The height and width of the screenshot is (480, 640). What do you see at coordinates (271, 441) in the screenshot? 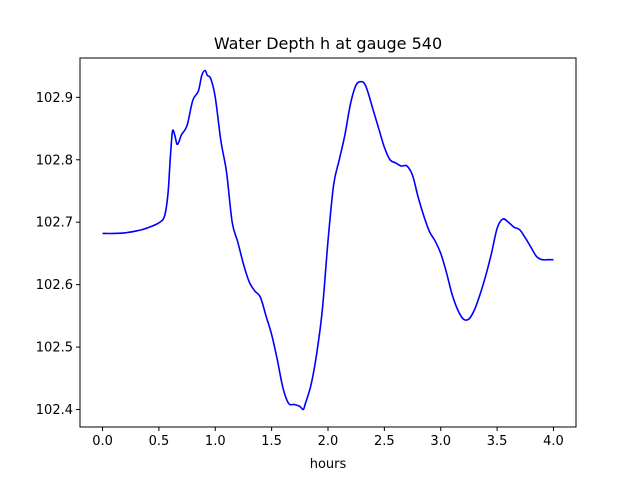
I see `x-tick-label: 1.5` at bounding box center [271, 441].